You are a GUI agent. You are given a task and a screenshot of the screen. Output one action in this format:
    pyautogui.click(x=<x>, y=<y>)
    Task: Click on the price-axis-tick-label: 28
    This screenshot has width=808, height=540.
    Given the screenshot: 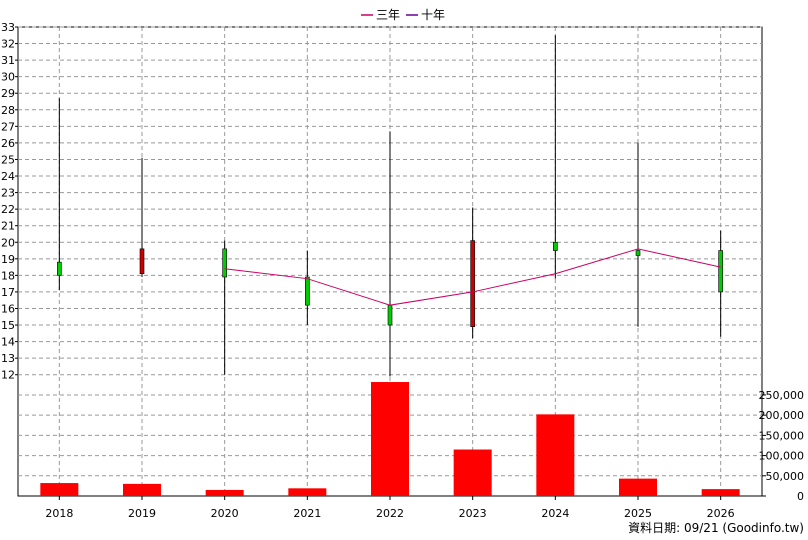 What is the action you would take?
    pyautogui.click(x=8, y=110)
    